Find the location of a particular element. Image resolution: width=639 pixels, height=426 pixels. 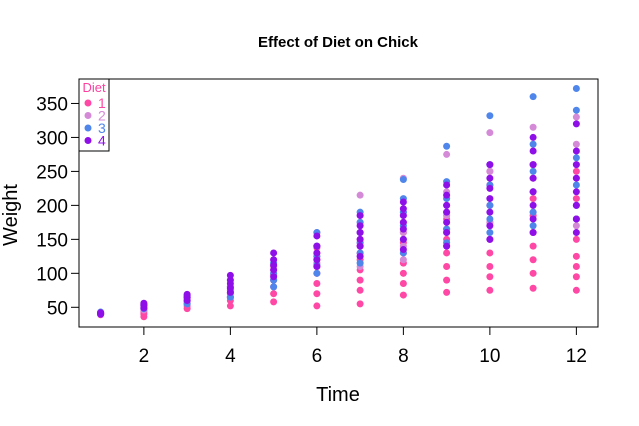

legend-entry-label: 1 is located at coordinates (102, 103).